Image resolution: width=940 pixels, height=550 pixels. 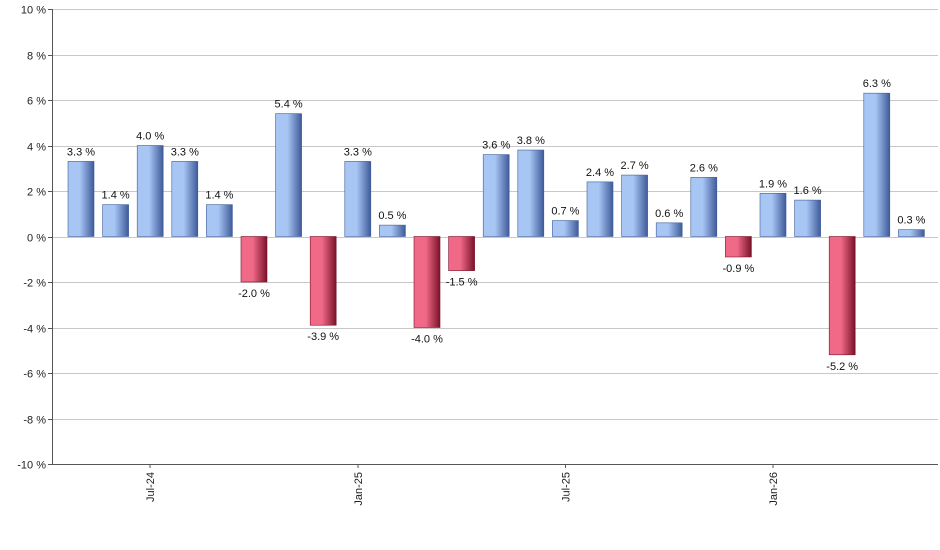 What do you see at coordinates (565, 212) in the screenshot?
I see `bar-value-label: 0.7 %` at bounding box center [565, 212].